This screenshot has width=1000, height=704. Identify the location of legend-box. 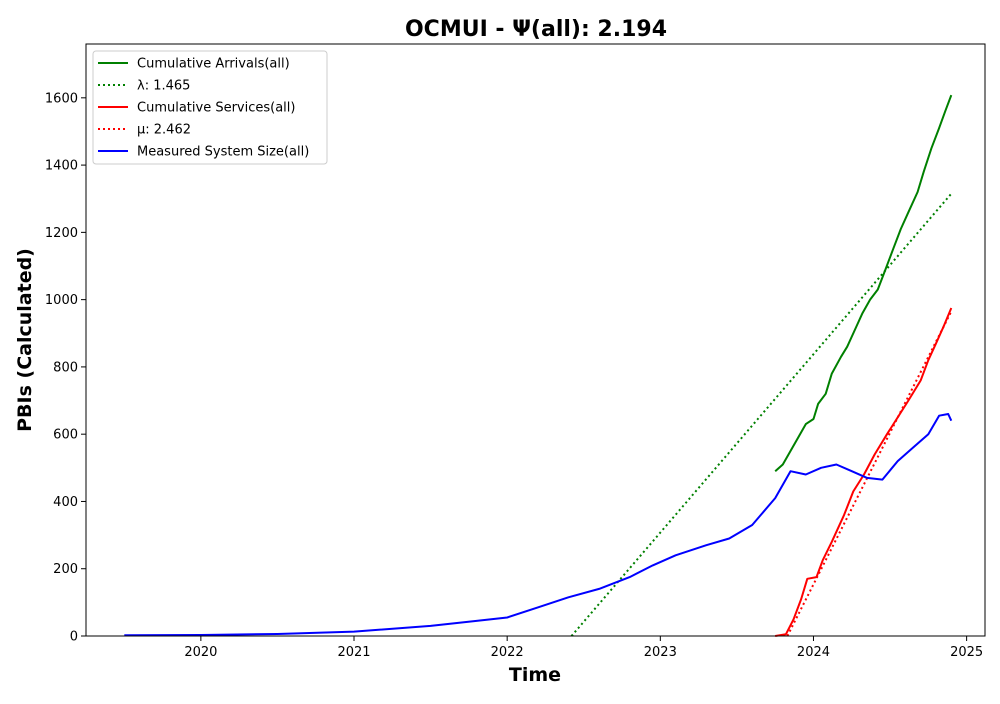
(210, 107).